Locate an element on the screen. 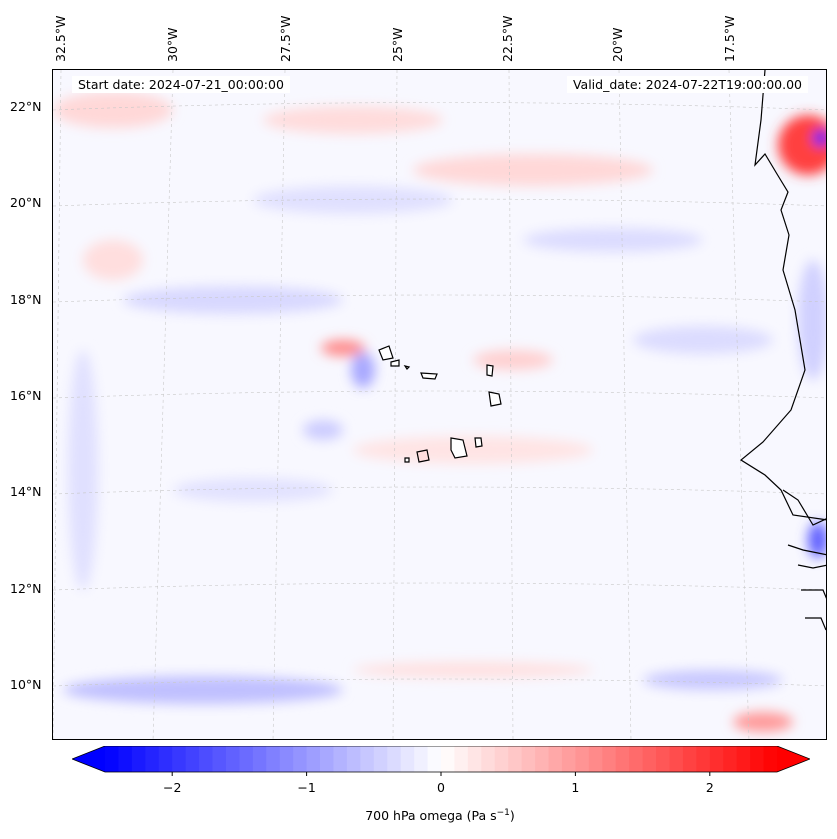  colorbar-label-text: 700 hPa omega (Pa s is located at coordinates (431, 816).